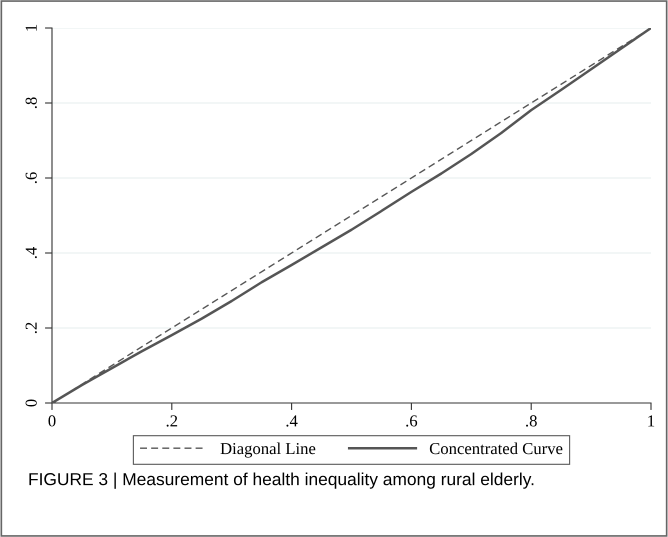 This screenshot has width=668, height=537. I want to click on y-tick-label: 0, so click(31, 403).